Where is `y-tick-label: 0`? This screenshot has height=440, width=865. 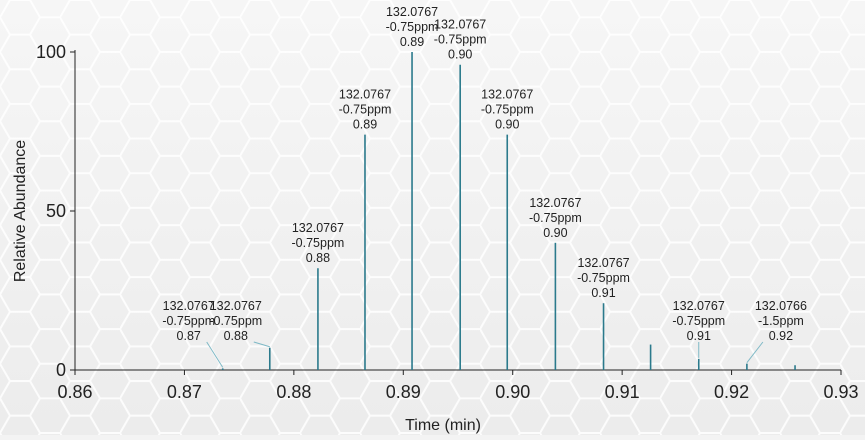
y-tick-label: 0 is located at coordinates (61, 370).